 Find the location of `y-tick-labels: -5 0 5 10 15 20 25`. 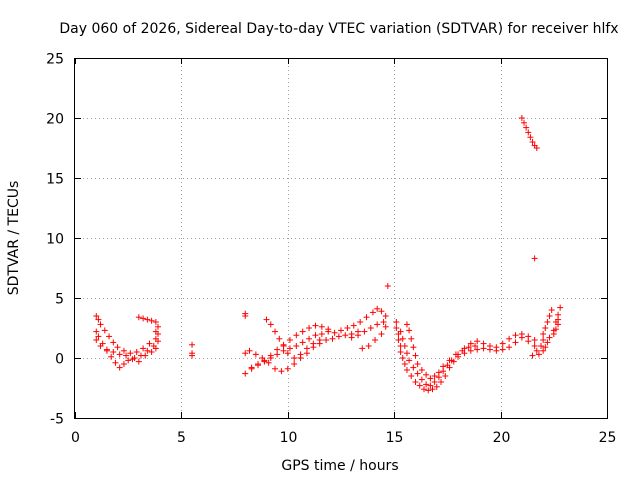

y-tick-labels: -5 0 5 10 15 20 25 is located at coordinates (55, 240).